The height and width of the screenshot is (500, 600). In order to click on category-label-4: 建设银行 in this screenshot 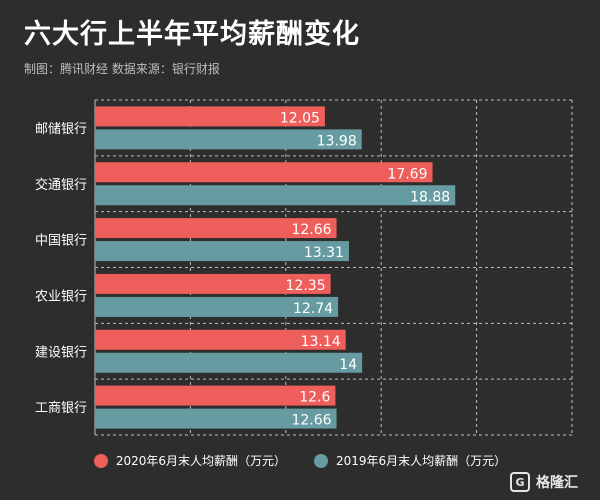, I will do `click(61, 352)`.